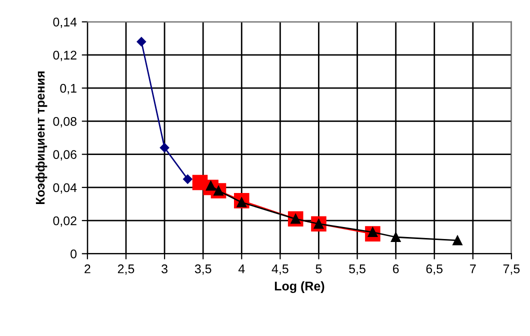 The width and height of the screenshot is (530, 336). What do you see at coordinates (473, 269) in the screenshot?
I see `x-tick-label: 7` at bounding box center [473, 269].